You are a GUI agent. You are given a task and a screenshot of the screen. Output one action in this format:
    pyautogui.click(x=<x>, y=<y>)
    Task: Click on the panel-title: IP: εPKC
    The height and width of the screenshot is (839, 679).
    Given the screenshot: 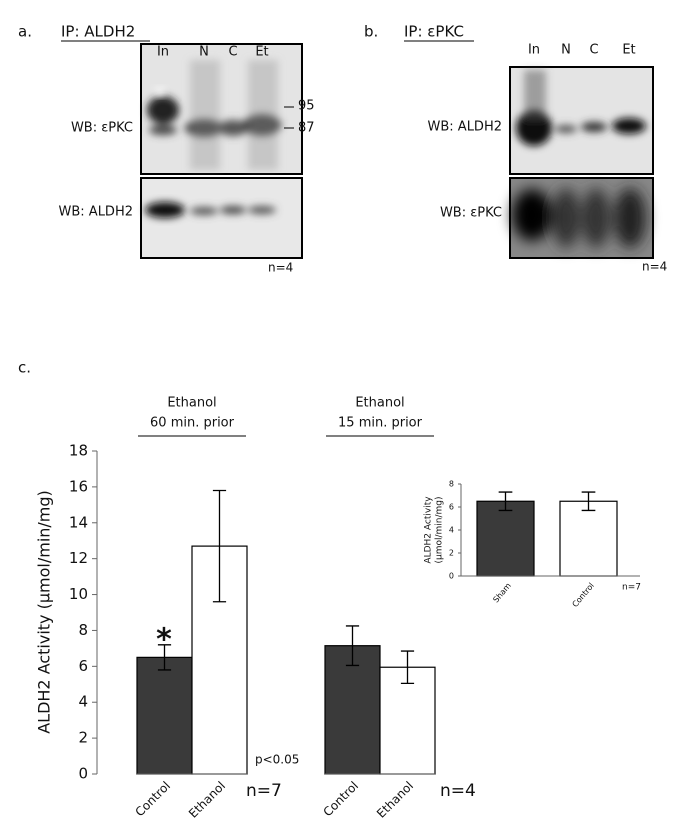 What is the action you would take?
    pyautogui.click(x=434, y=32)
    